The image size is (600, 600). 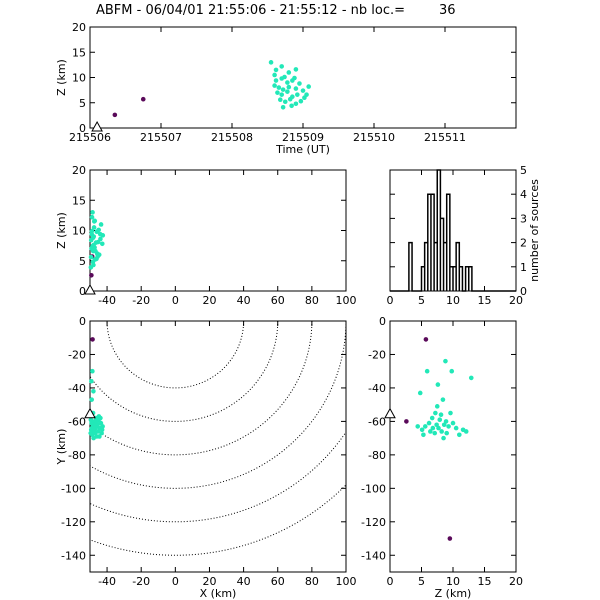 What do you see at coordinates (161, 137) in the screenshot?
I see `x-tick-label: 215507` at bounding box center [161, 137].